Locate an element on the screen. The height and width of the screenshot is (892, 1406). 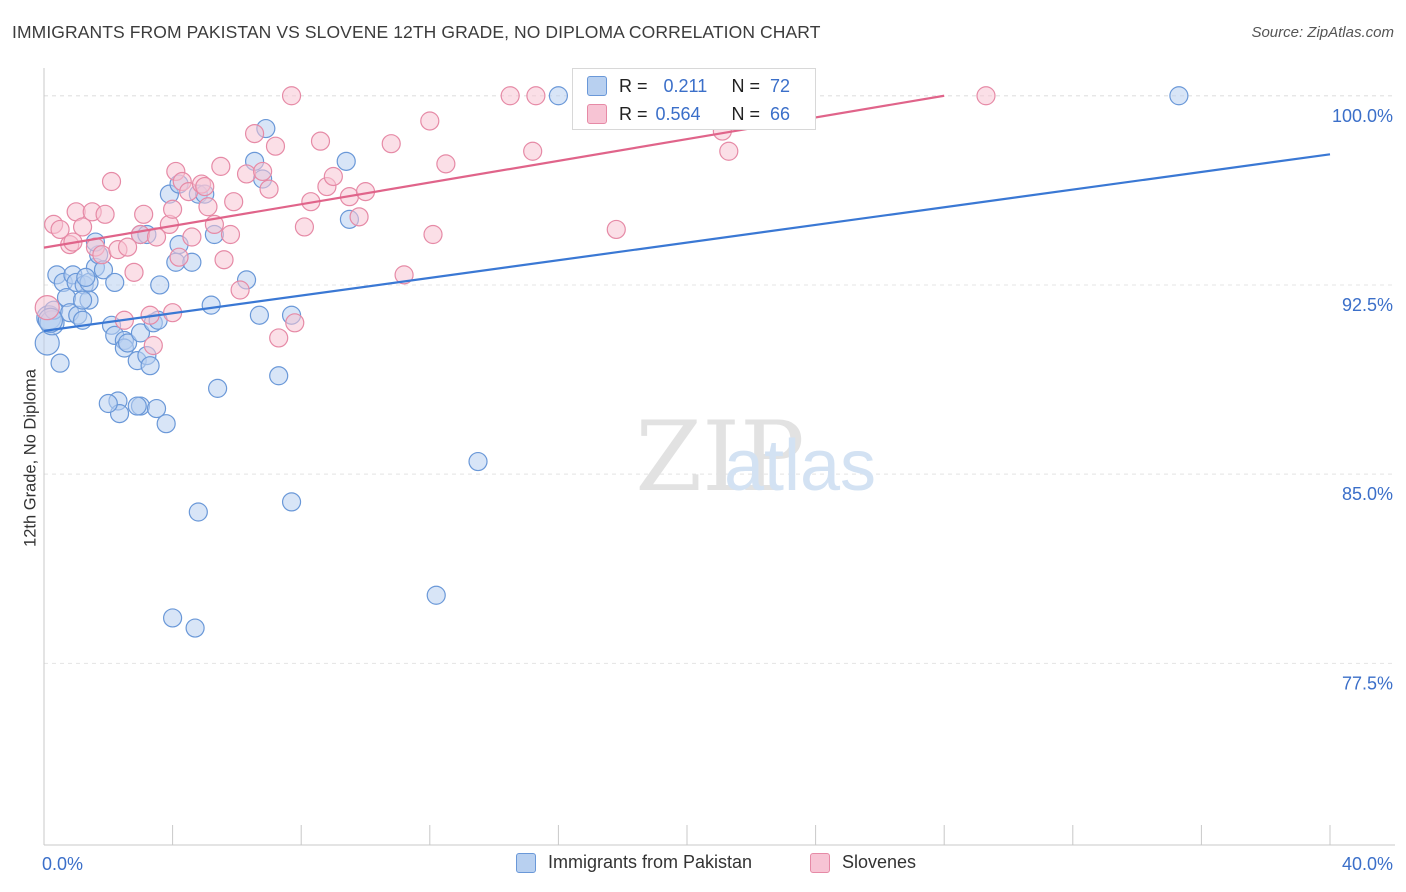
legend-n-value: 66 is located at coordinates (780, 113).